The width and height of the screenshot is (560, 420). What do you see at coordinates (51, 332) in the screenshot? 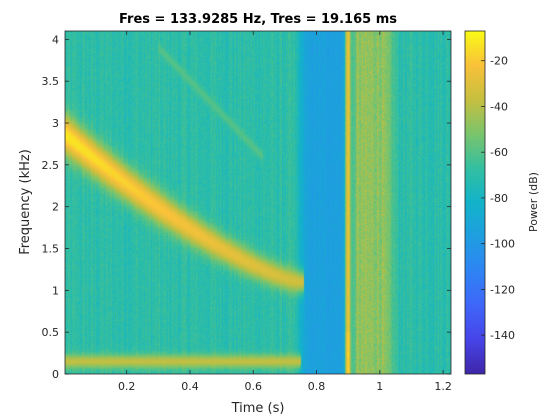
I see `y-tick-label: 0.5` at bounding box center [51, 332].